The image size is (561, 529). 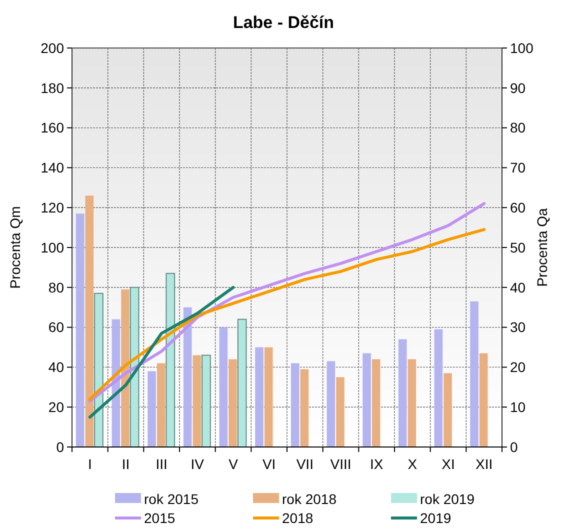 What do you see at coordinates (377, 464) in the screenshot?
I see `x-tick-label: IX` at bounding box center [377, 464].